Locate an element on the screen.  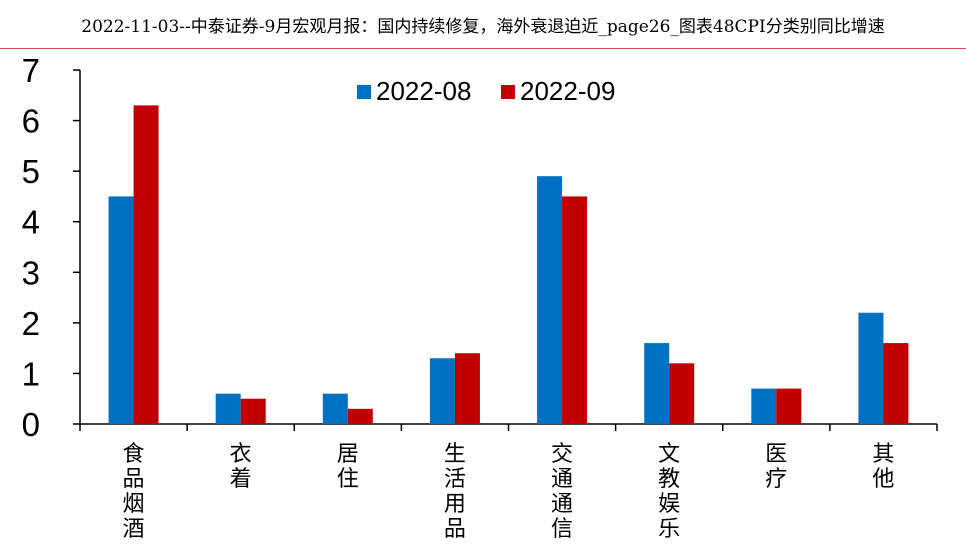
x-category-label: 生 is located at coordinates (455, 454).